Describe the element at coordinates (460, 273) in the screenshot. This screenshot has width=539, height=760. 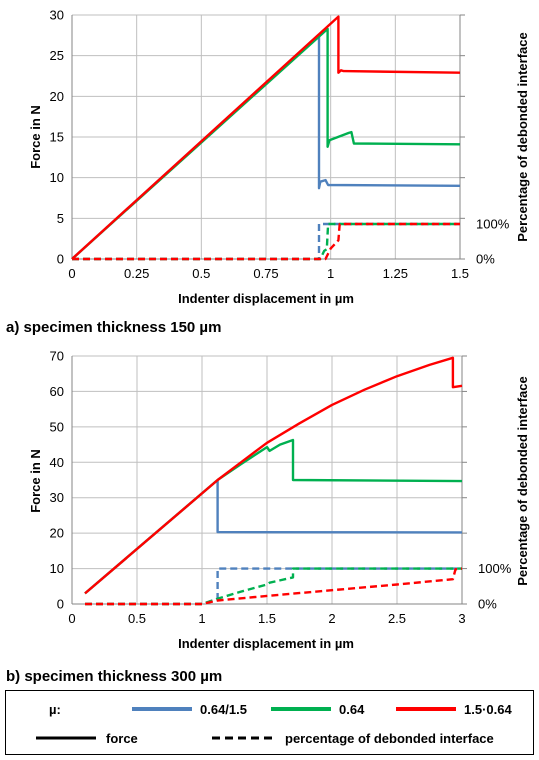
I see `chart-a-x-tick-label: 1.5` at that location.